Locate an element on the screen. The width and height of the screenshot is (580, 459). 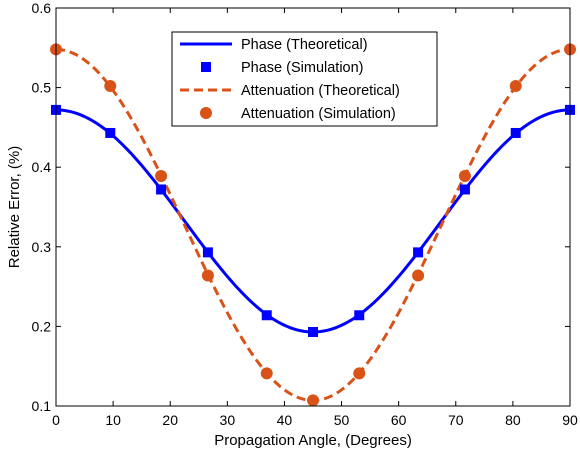
y-tick-label: 0.3 is located at coordinates (42, 247).